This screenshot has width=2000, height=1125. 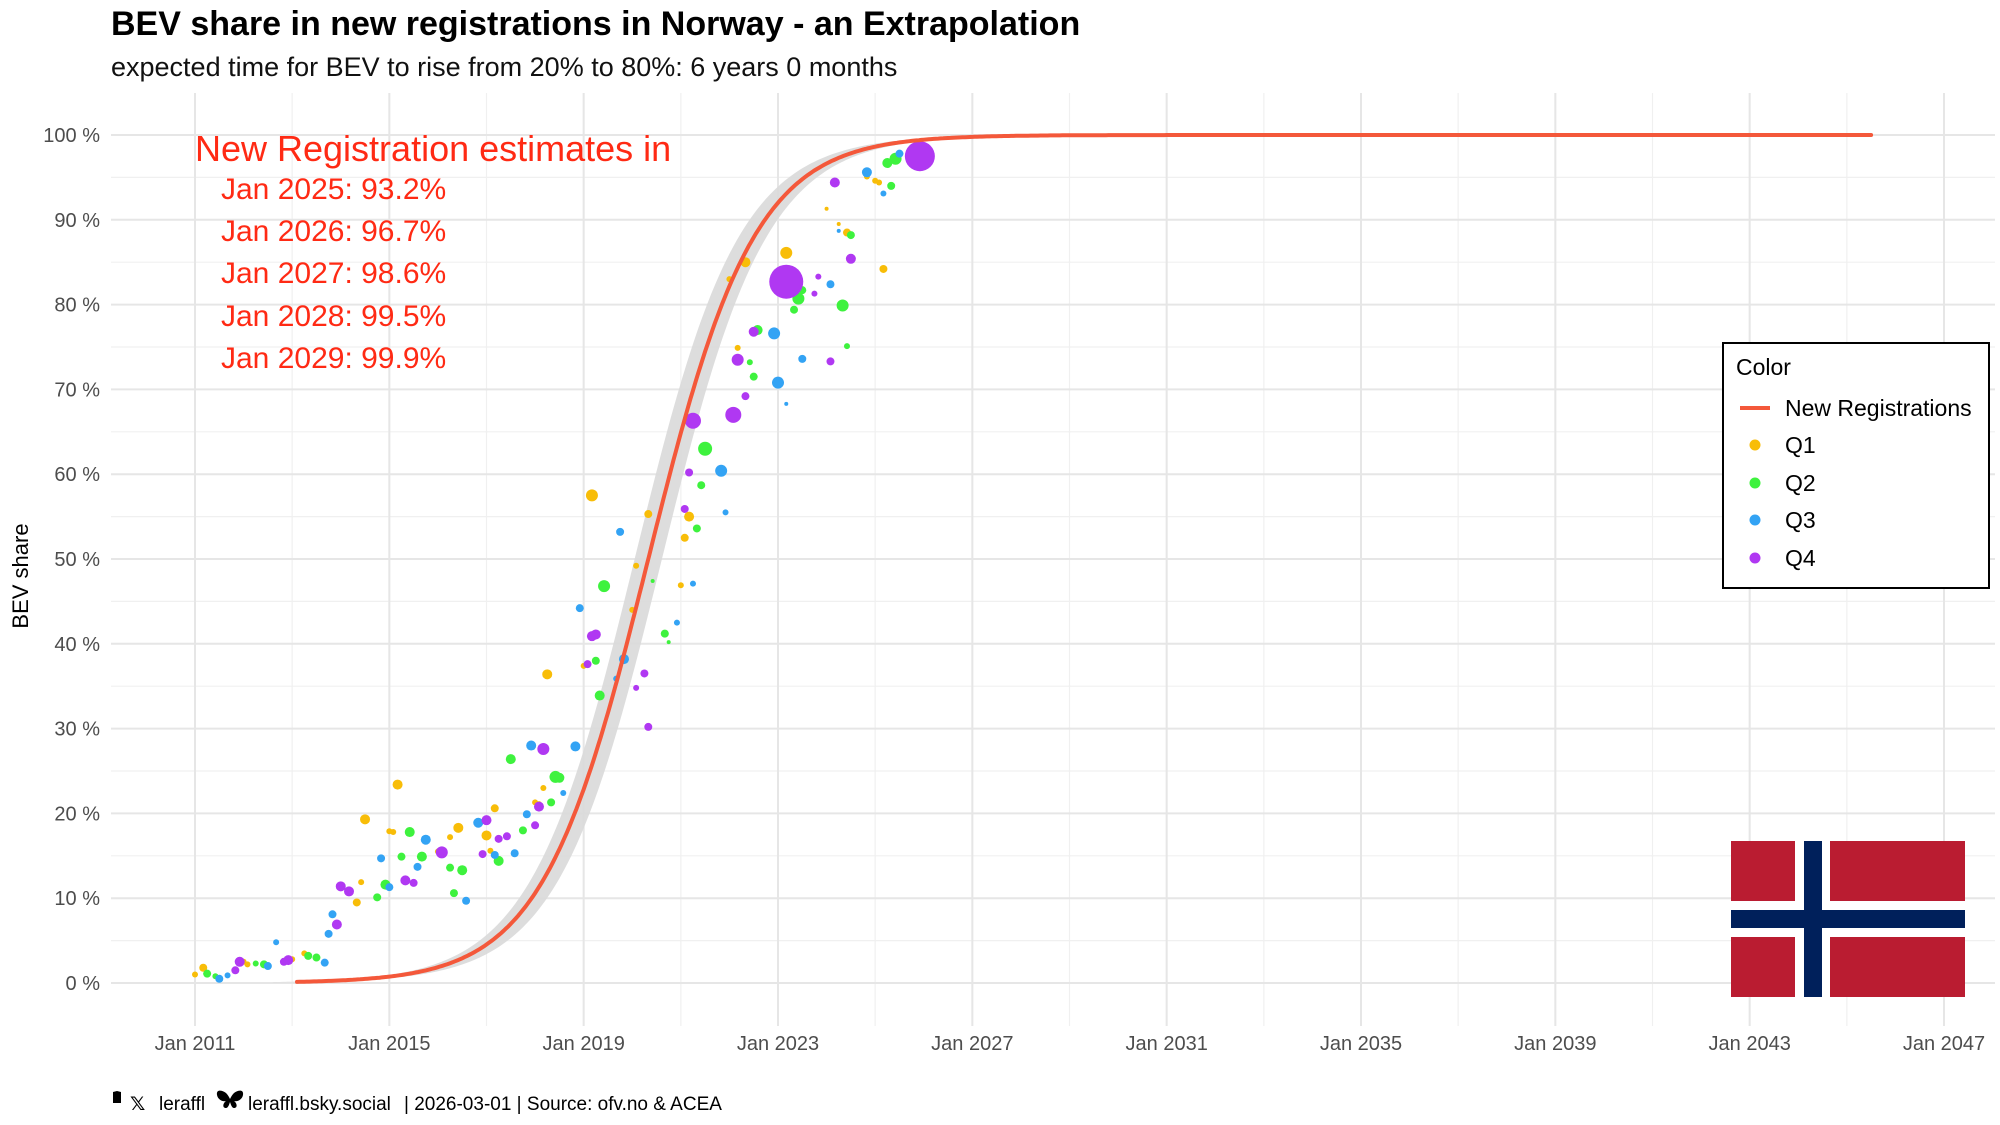 What do you see at coordinates (1555, 1044) in the screenshot?
I see `x-tick-label: Jan 2039` at bounding box center [1555, 1044].